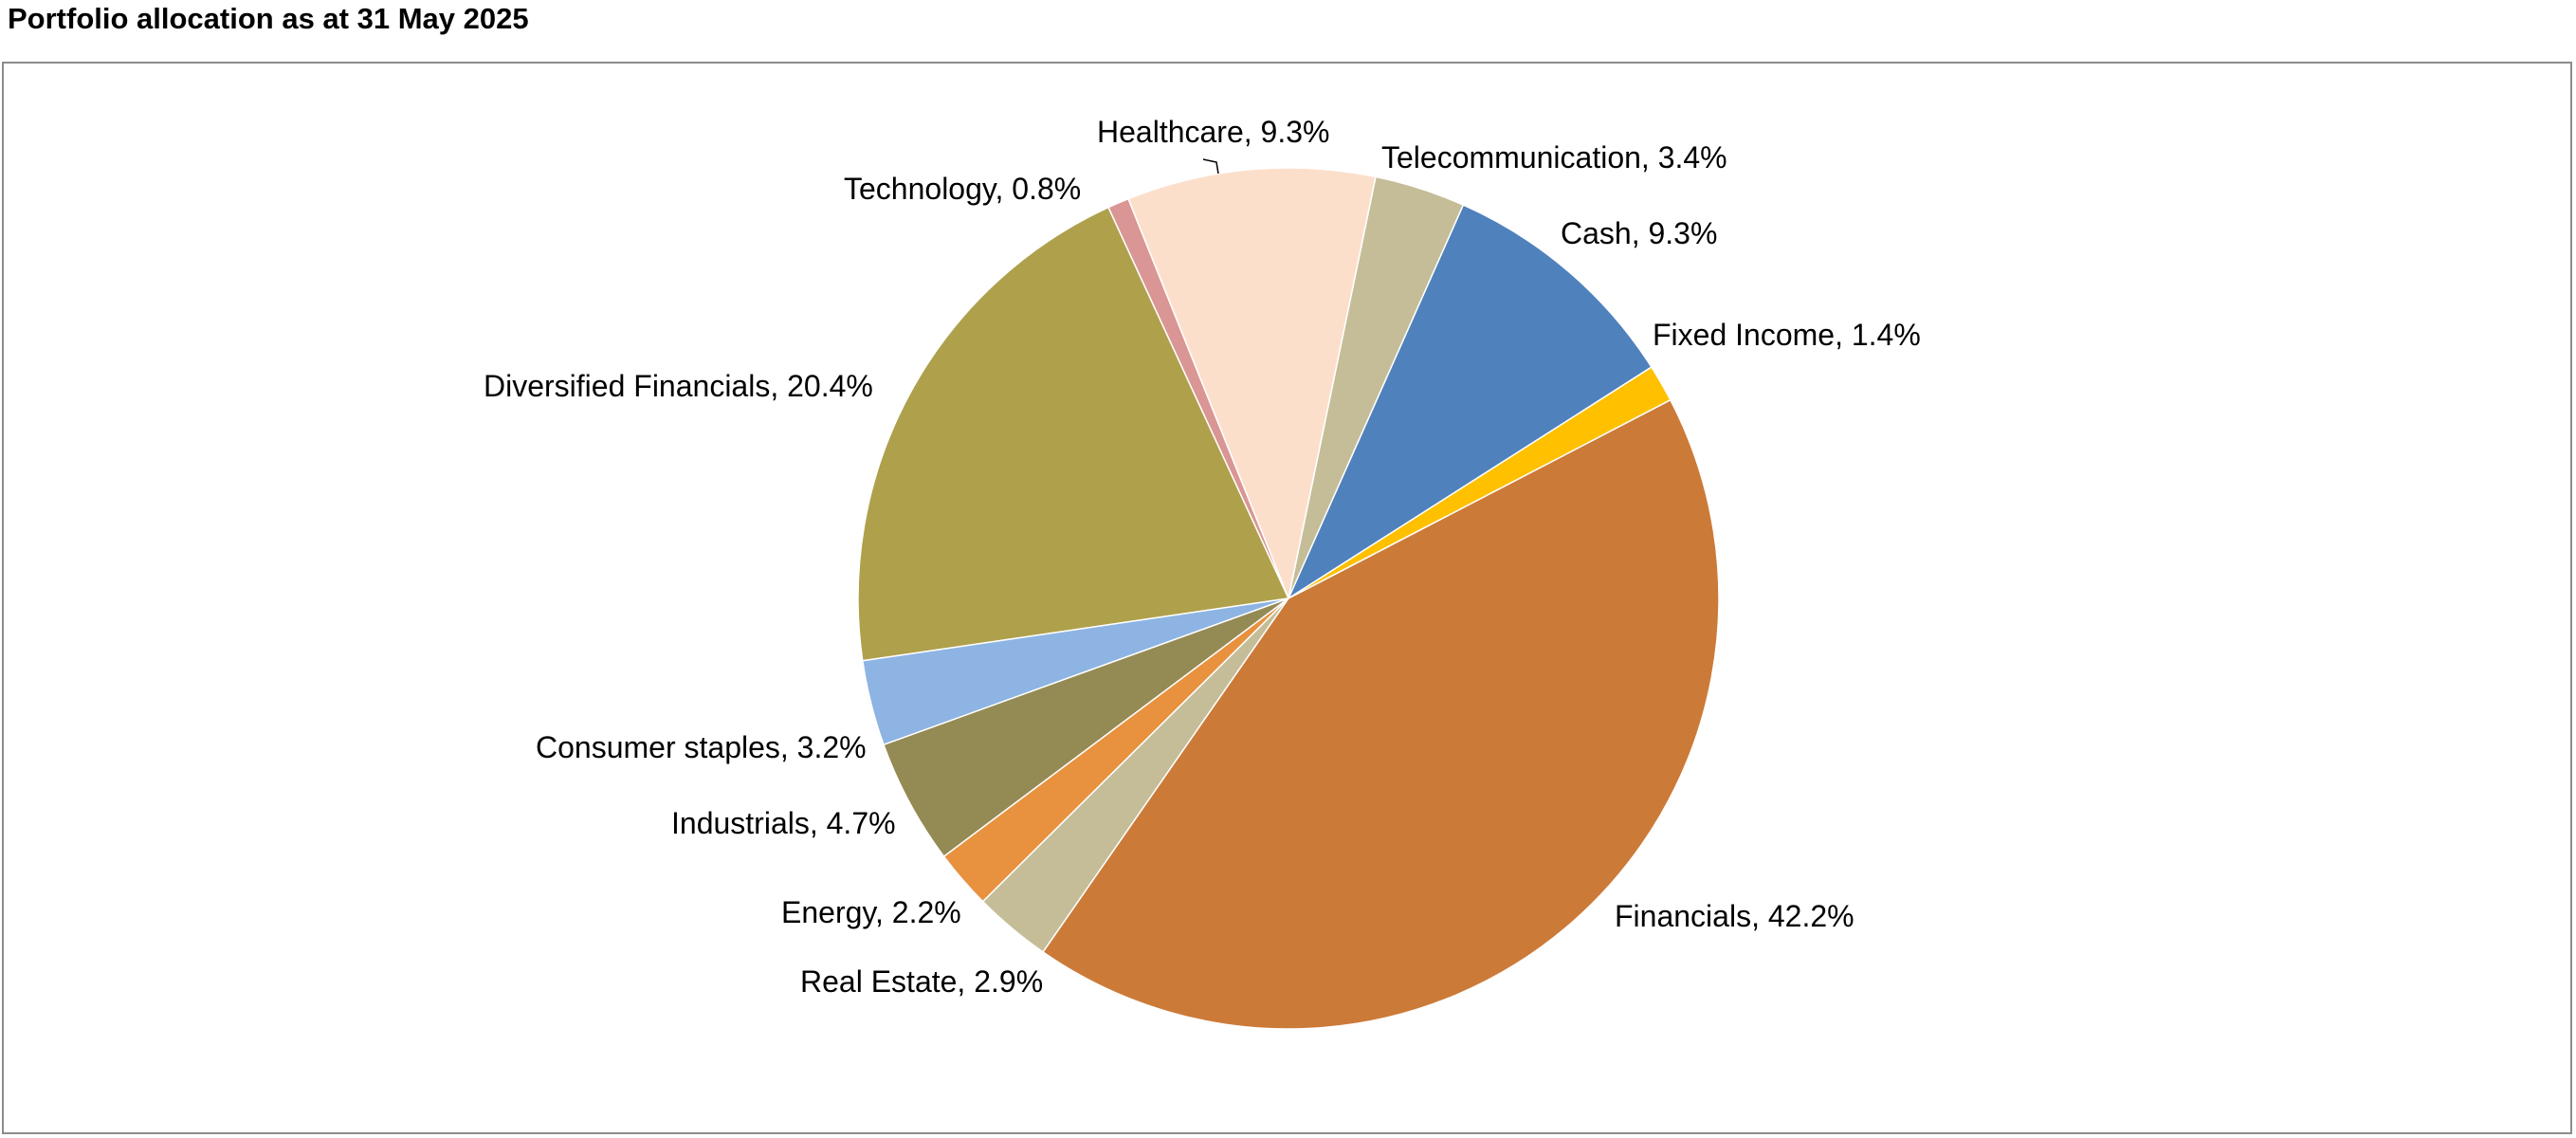 The width and height of the screenshot is (2576, 1138). I want to click on slice-label-consumer-staples: Consumer staples, 3.2%, so click(701, 747).